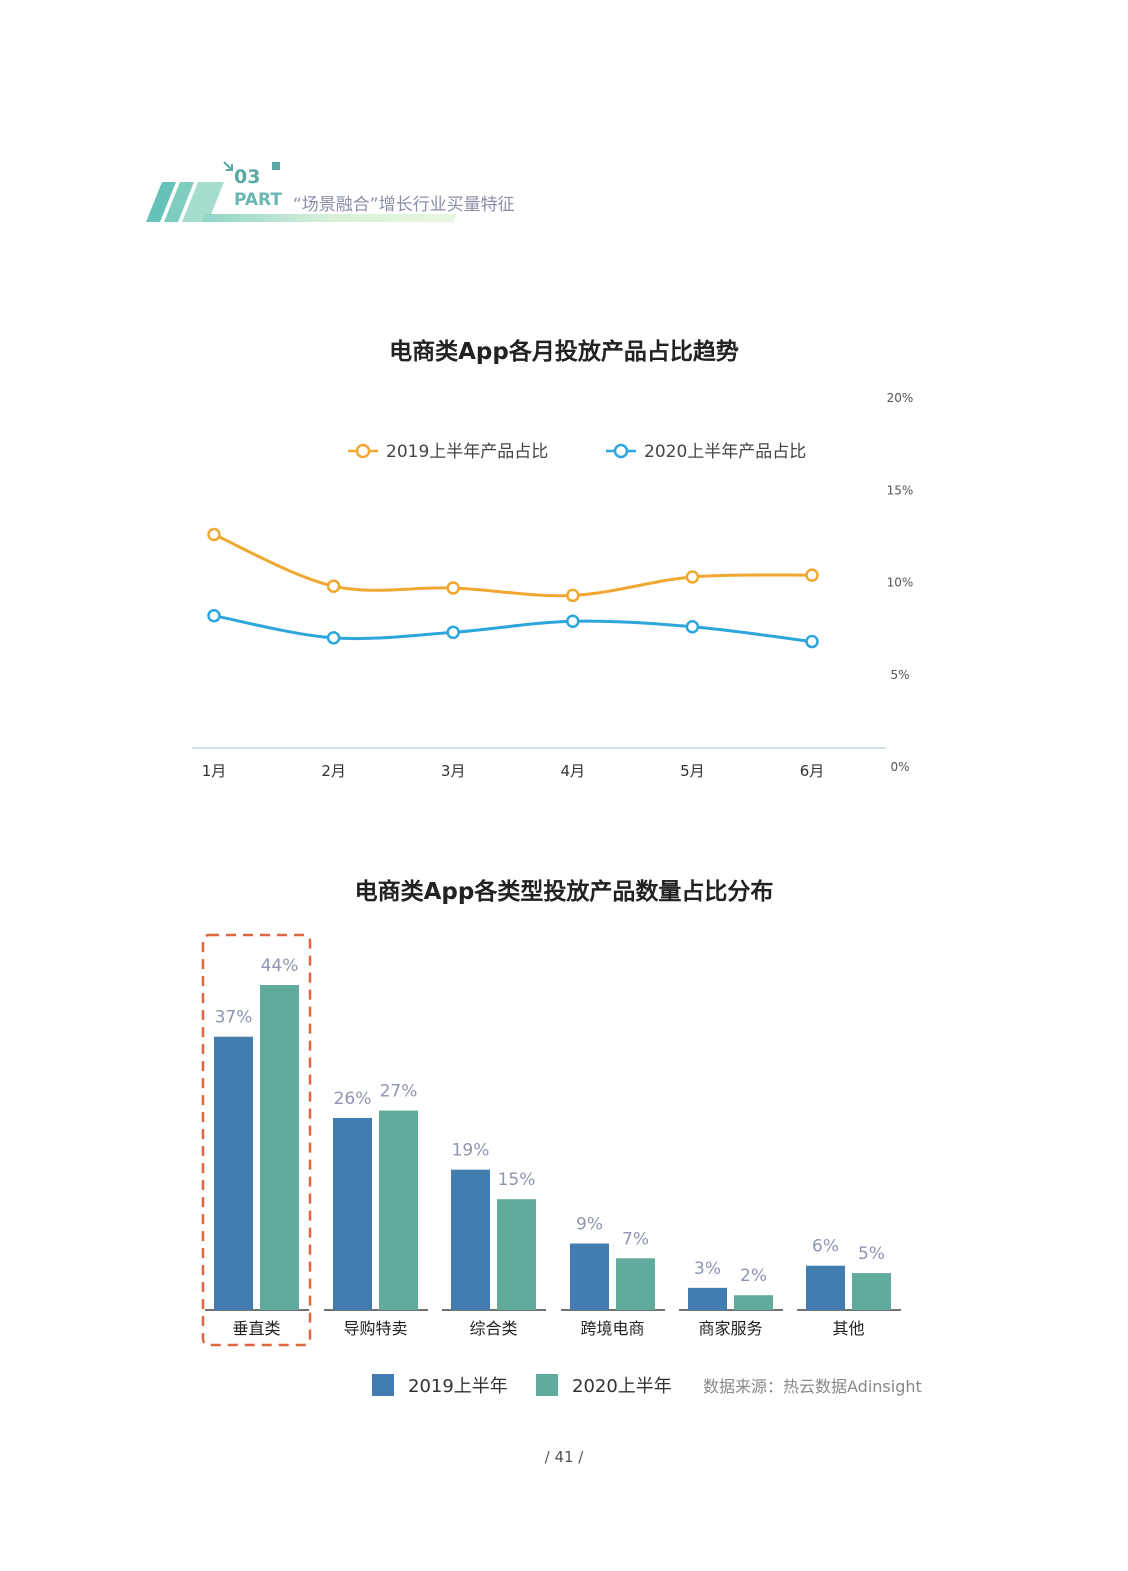 Image resolution: width=1128 pixels, height=1571 pixels. What do you see at coordinates (812, 771) in the screenshot?
I see `x-tick-label: 6月` at bounding box center [812, 771].